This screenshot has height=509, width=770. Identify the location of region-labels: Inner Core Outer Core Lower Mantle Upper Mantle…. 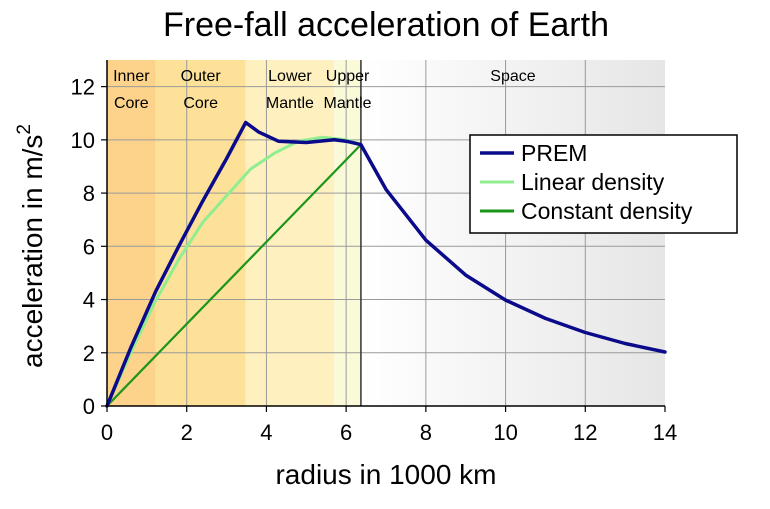
(324, 90).